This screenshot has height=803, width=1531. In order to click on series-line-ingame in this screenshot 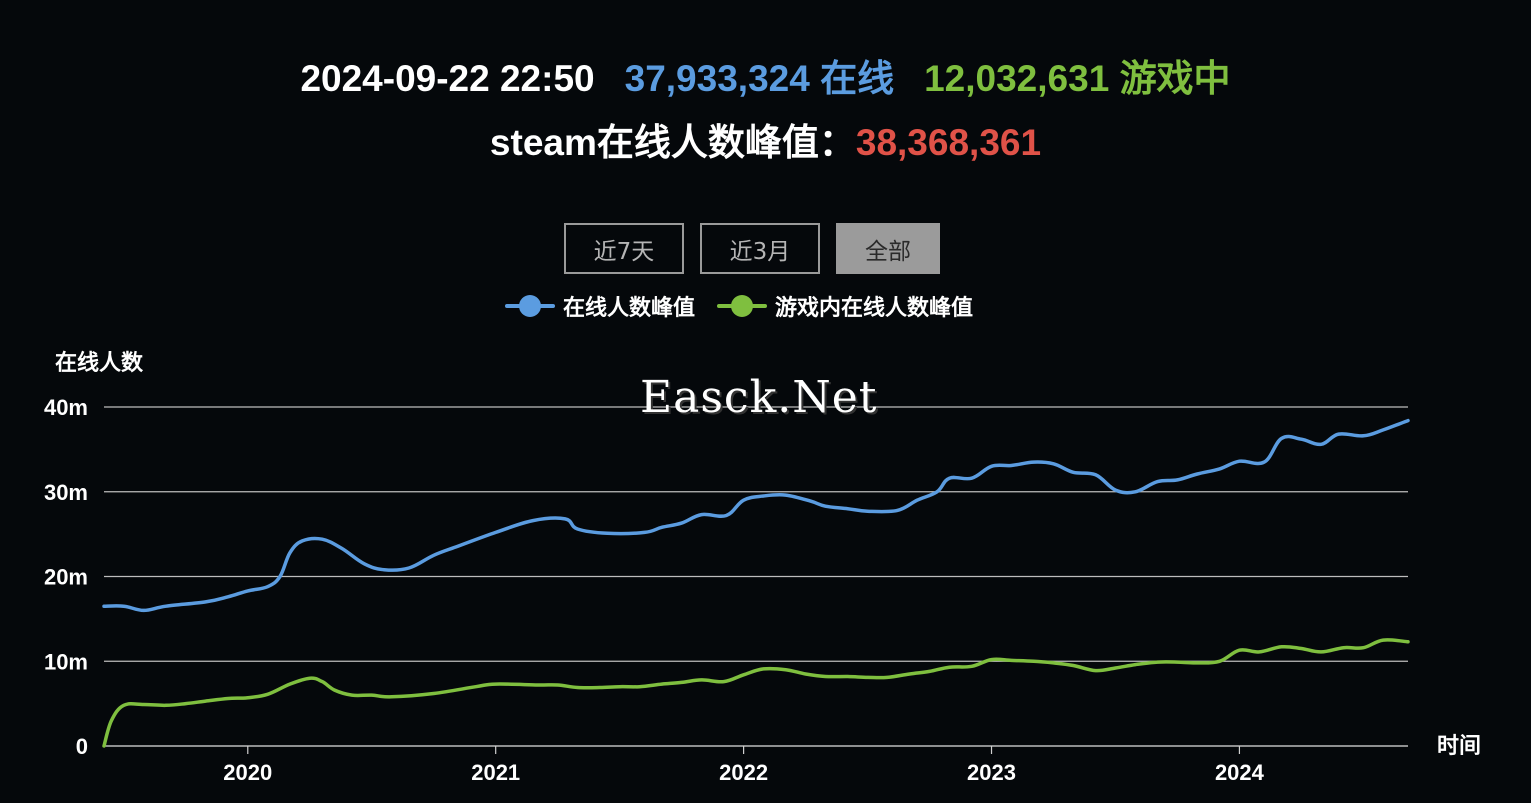, I will do `click(756, 693)`.